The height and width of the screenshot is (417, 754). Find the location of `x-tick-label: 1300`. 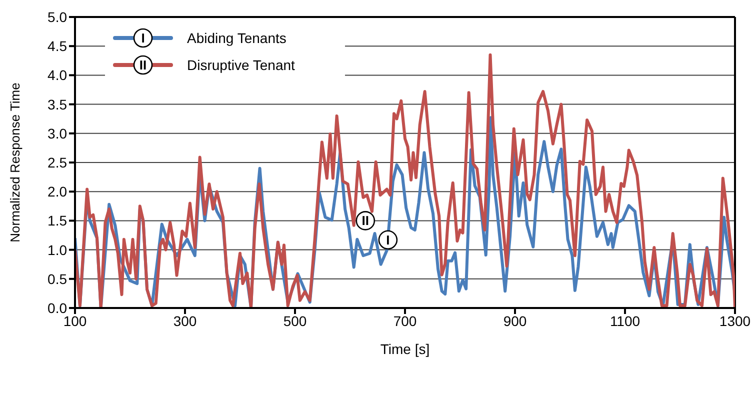

x-tick-label: 1300 is located at coordinates (735, 320).